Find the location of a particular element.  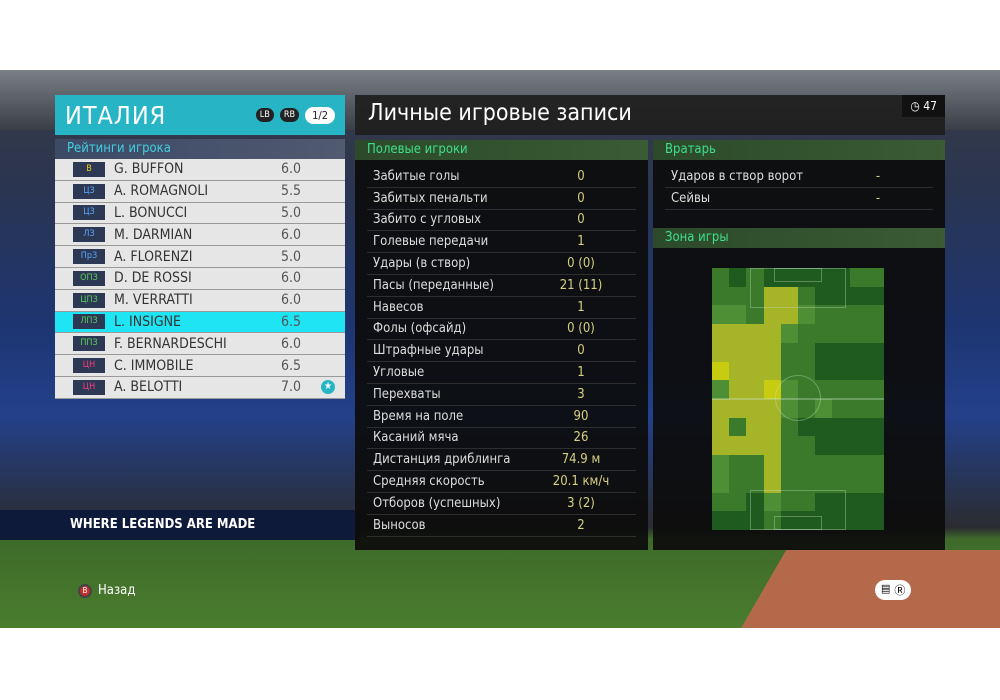

stat-row: Средняя скорость 20.1 км/ч is located at coordinates (501, 482).